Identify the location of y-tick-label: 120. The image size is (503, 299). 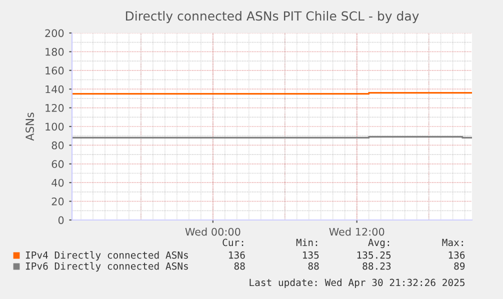
(55, 108).